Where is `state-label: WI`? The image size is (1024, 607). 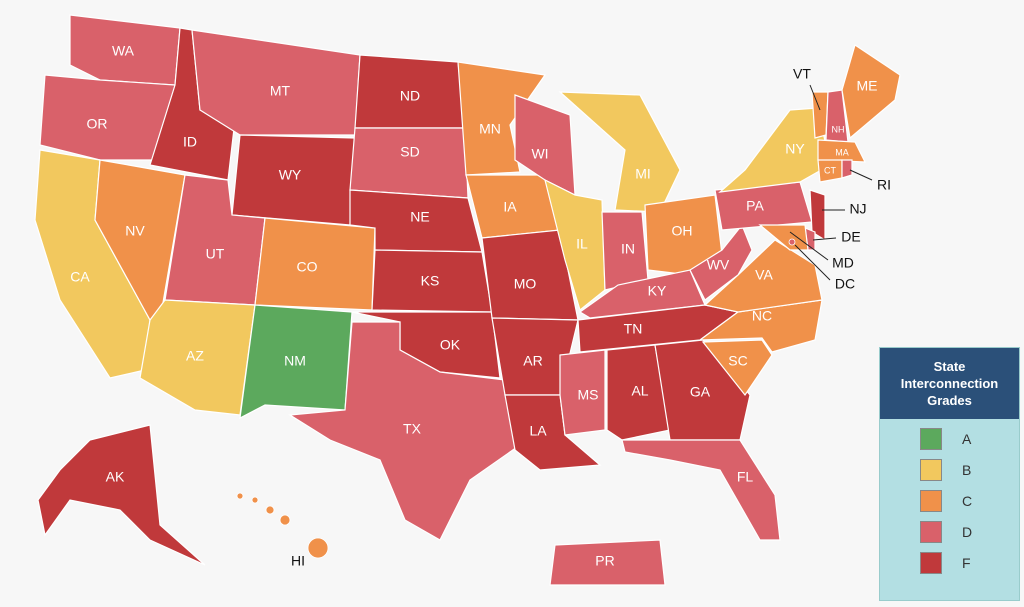
state-label: WI is located at coordinates (539, 154).